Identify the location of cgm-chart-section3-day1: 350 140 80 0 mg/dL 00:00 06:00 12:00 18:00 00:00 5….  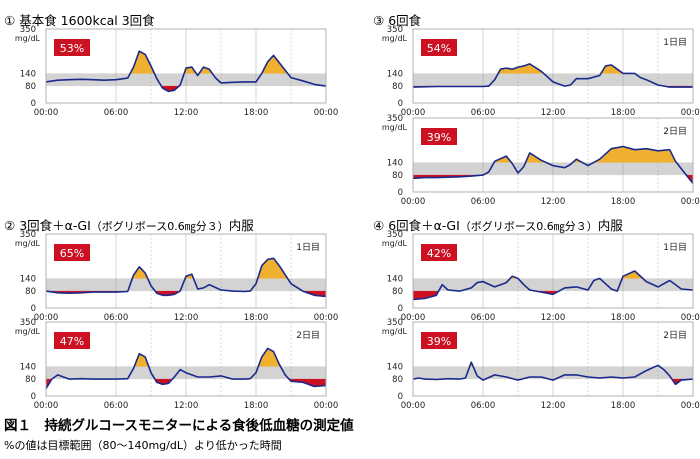
(537, 73).